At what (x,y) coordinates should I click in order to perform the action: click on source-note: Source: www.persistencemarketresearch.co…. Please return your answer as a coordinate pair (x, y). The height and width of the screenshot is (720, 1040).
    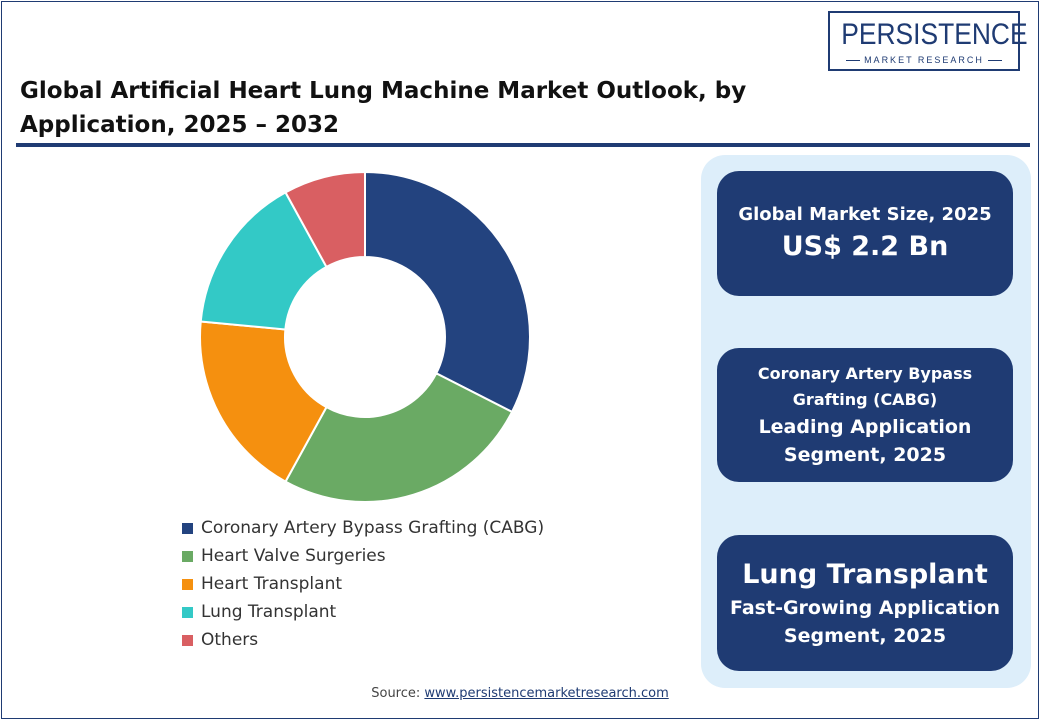
    Looking at the image, I should click on (520, 693).